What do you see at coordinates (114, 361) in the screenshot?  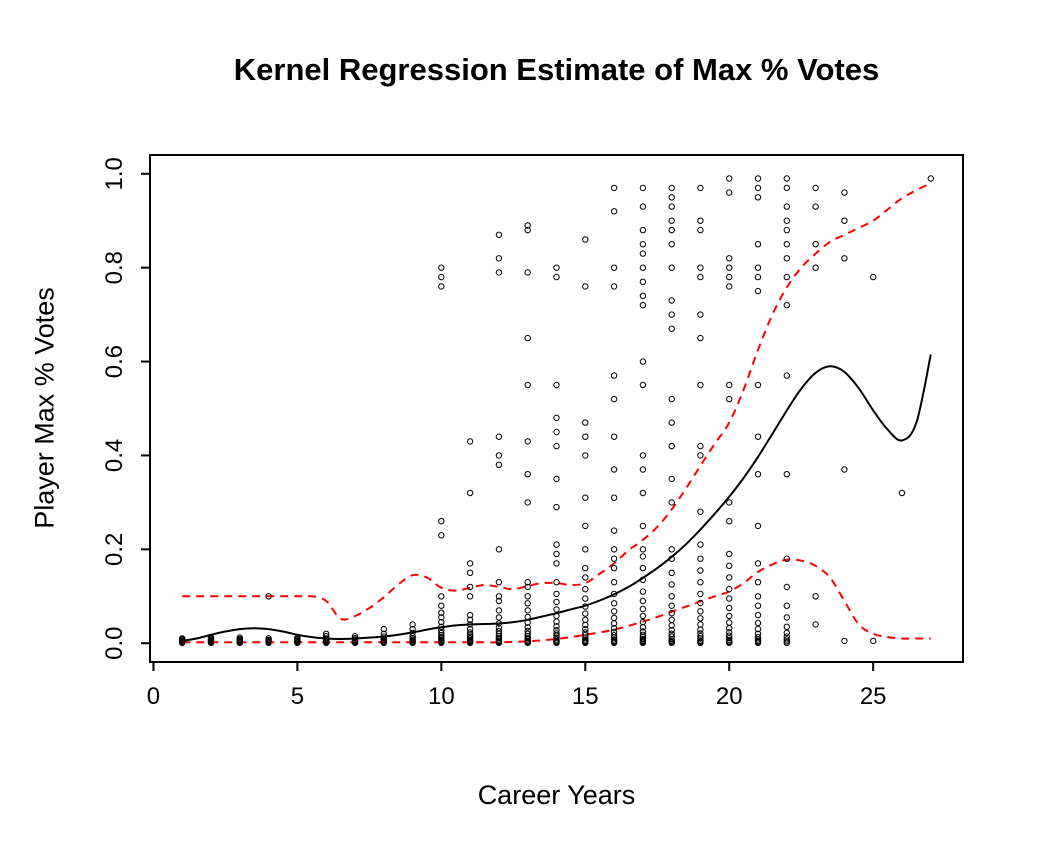 I see `y-tick-label: 0.6` at bounding box center [114, 361].